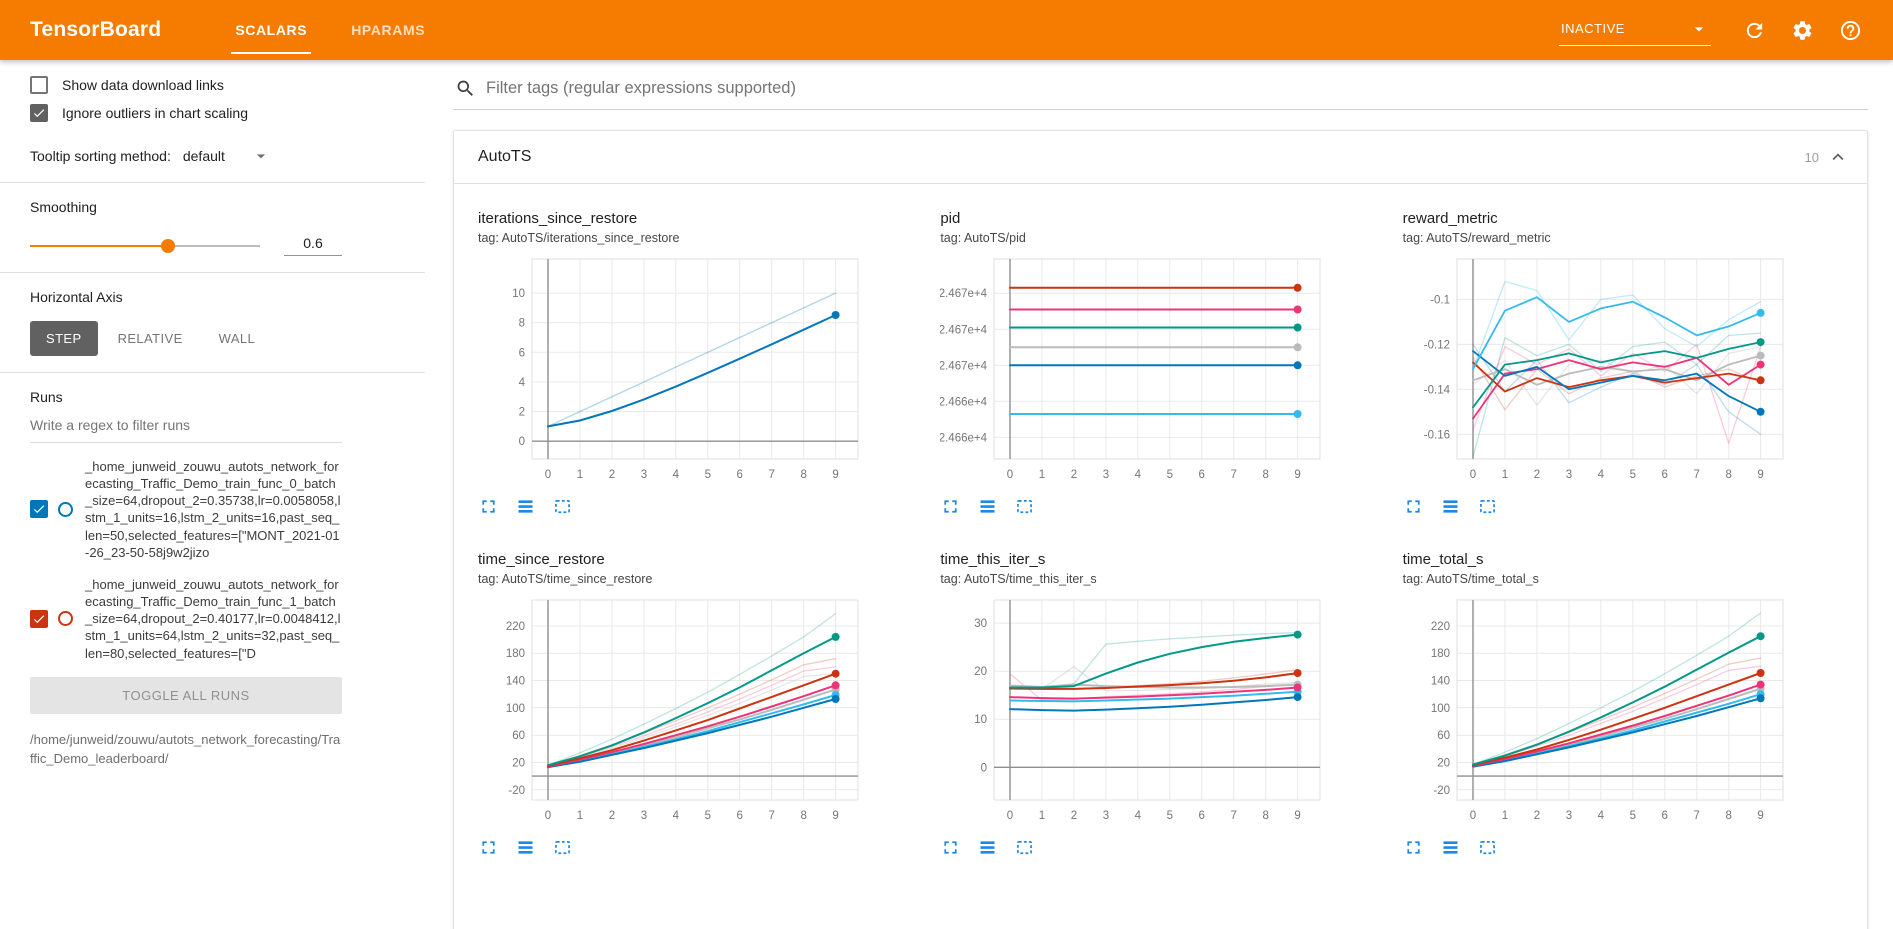 The width and height of the screenshot is (1893, 929). Describe the element at coordinates (1470, 579) in the screenshot. I see `chart-tag: tag: AutoTS/time_total_s` at that location.